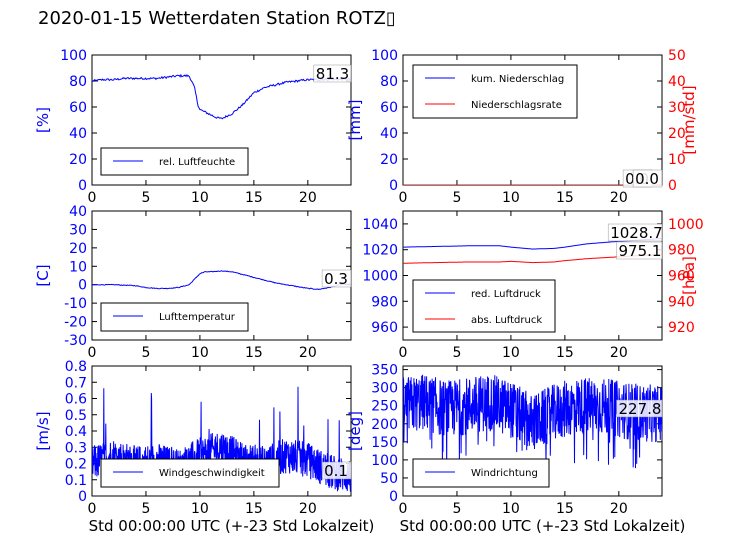 Image resolution: width=736 pixels, height=552 pixels. I want to click on legend-label: red. Luftdruck, so click(506, 294).